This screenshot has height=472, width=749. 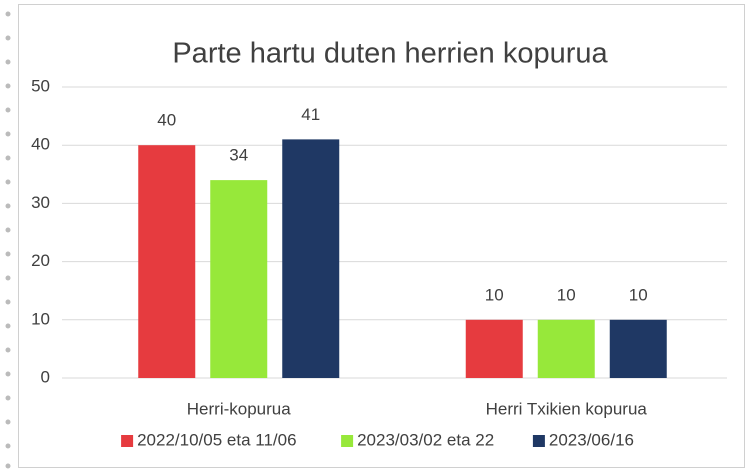 I want to click on data-label: 34, so click(x=238, y=155).